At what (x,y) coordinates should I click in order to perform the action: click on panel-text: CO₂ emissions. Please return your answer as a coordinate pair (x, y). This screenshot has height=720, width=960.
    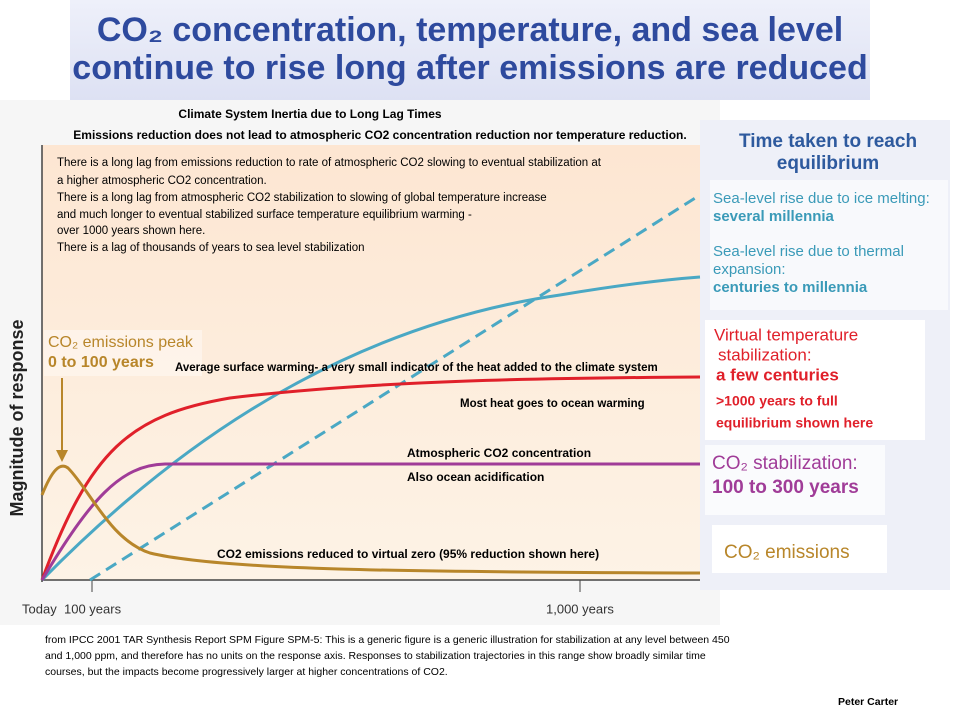
    Looking at the image, I should click on (787, 552).